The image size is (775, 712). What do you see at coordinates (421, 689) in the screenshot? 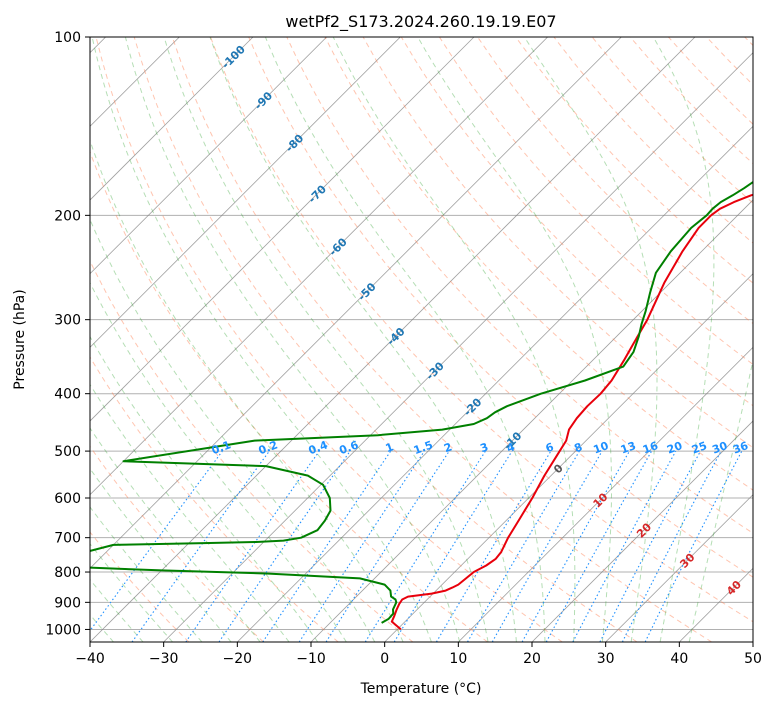
I see `x-axis-label: Temperature (°C)` at bounding box center [421, 689].